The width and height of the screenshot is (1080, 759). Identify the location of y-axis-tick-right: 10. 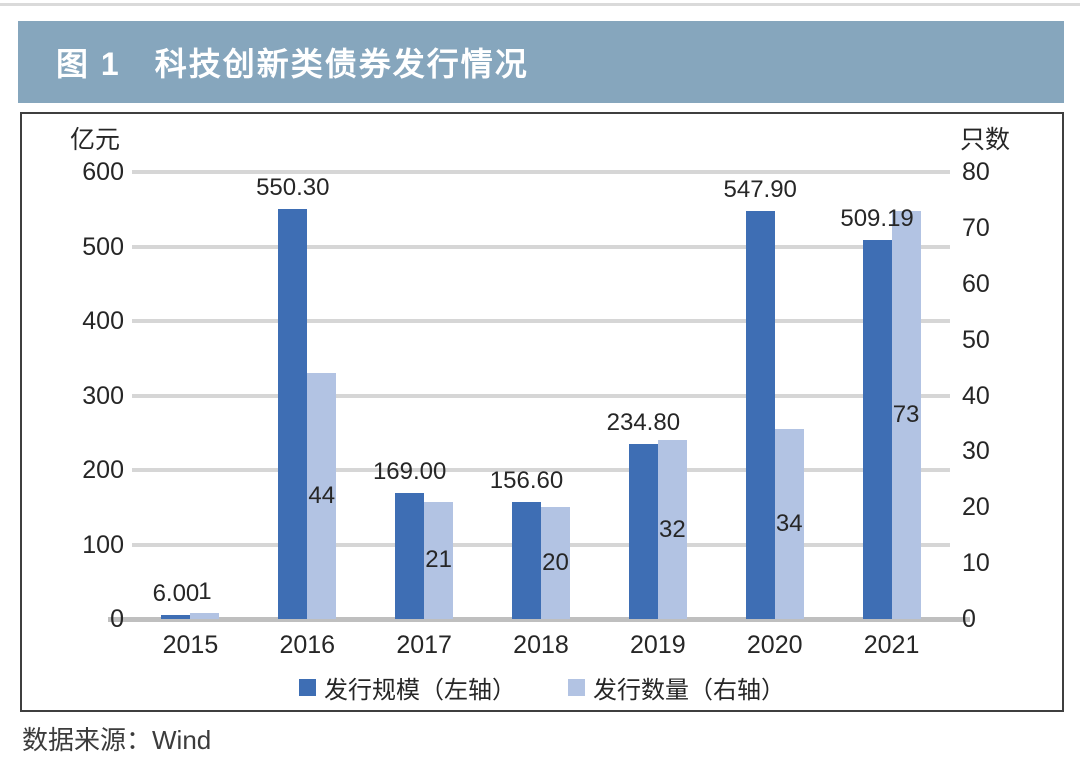
(976, 563).